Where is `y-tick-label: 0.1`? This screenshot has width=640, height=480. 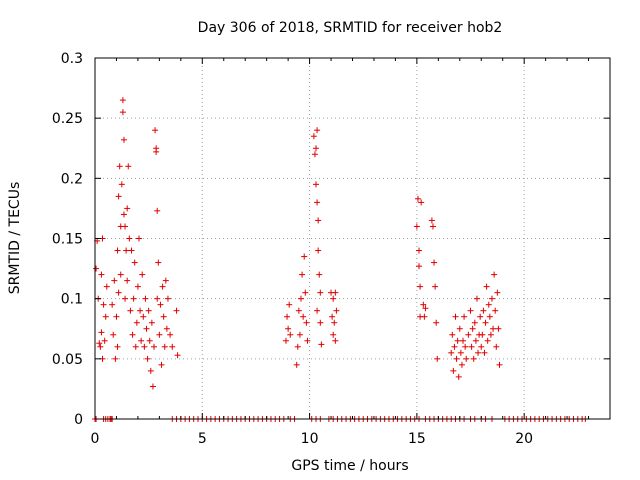
y-tick-label: 0.1 is located at coordinates (72, 300).